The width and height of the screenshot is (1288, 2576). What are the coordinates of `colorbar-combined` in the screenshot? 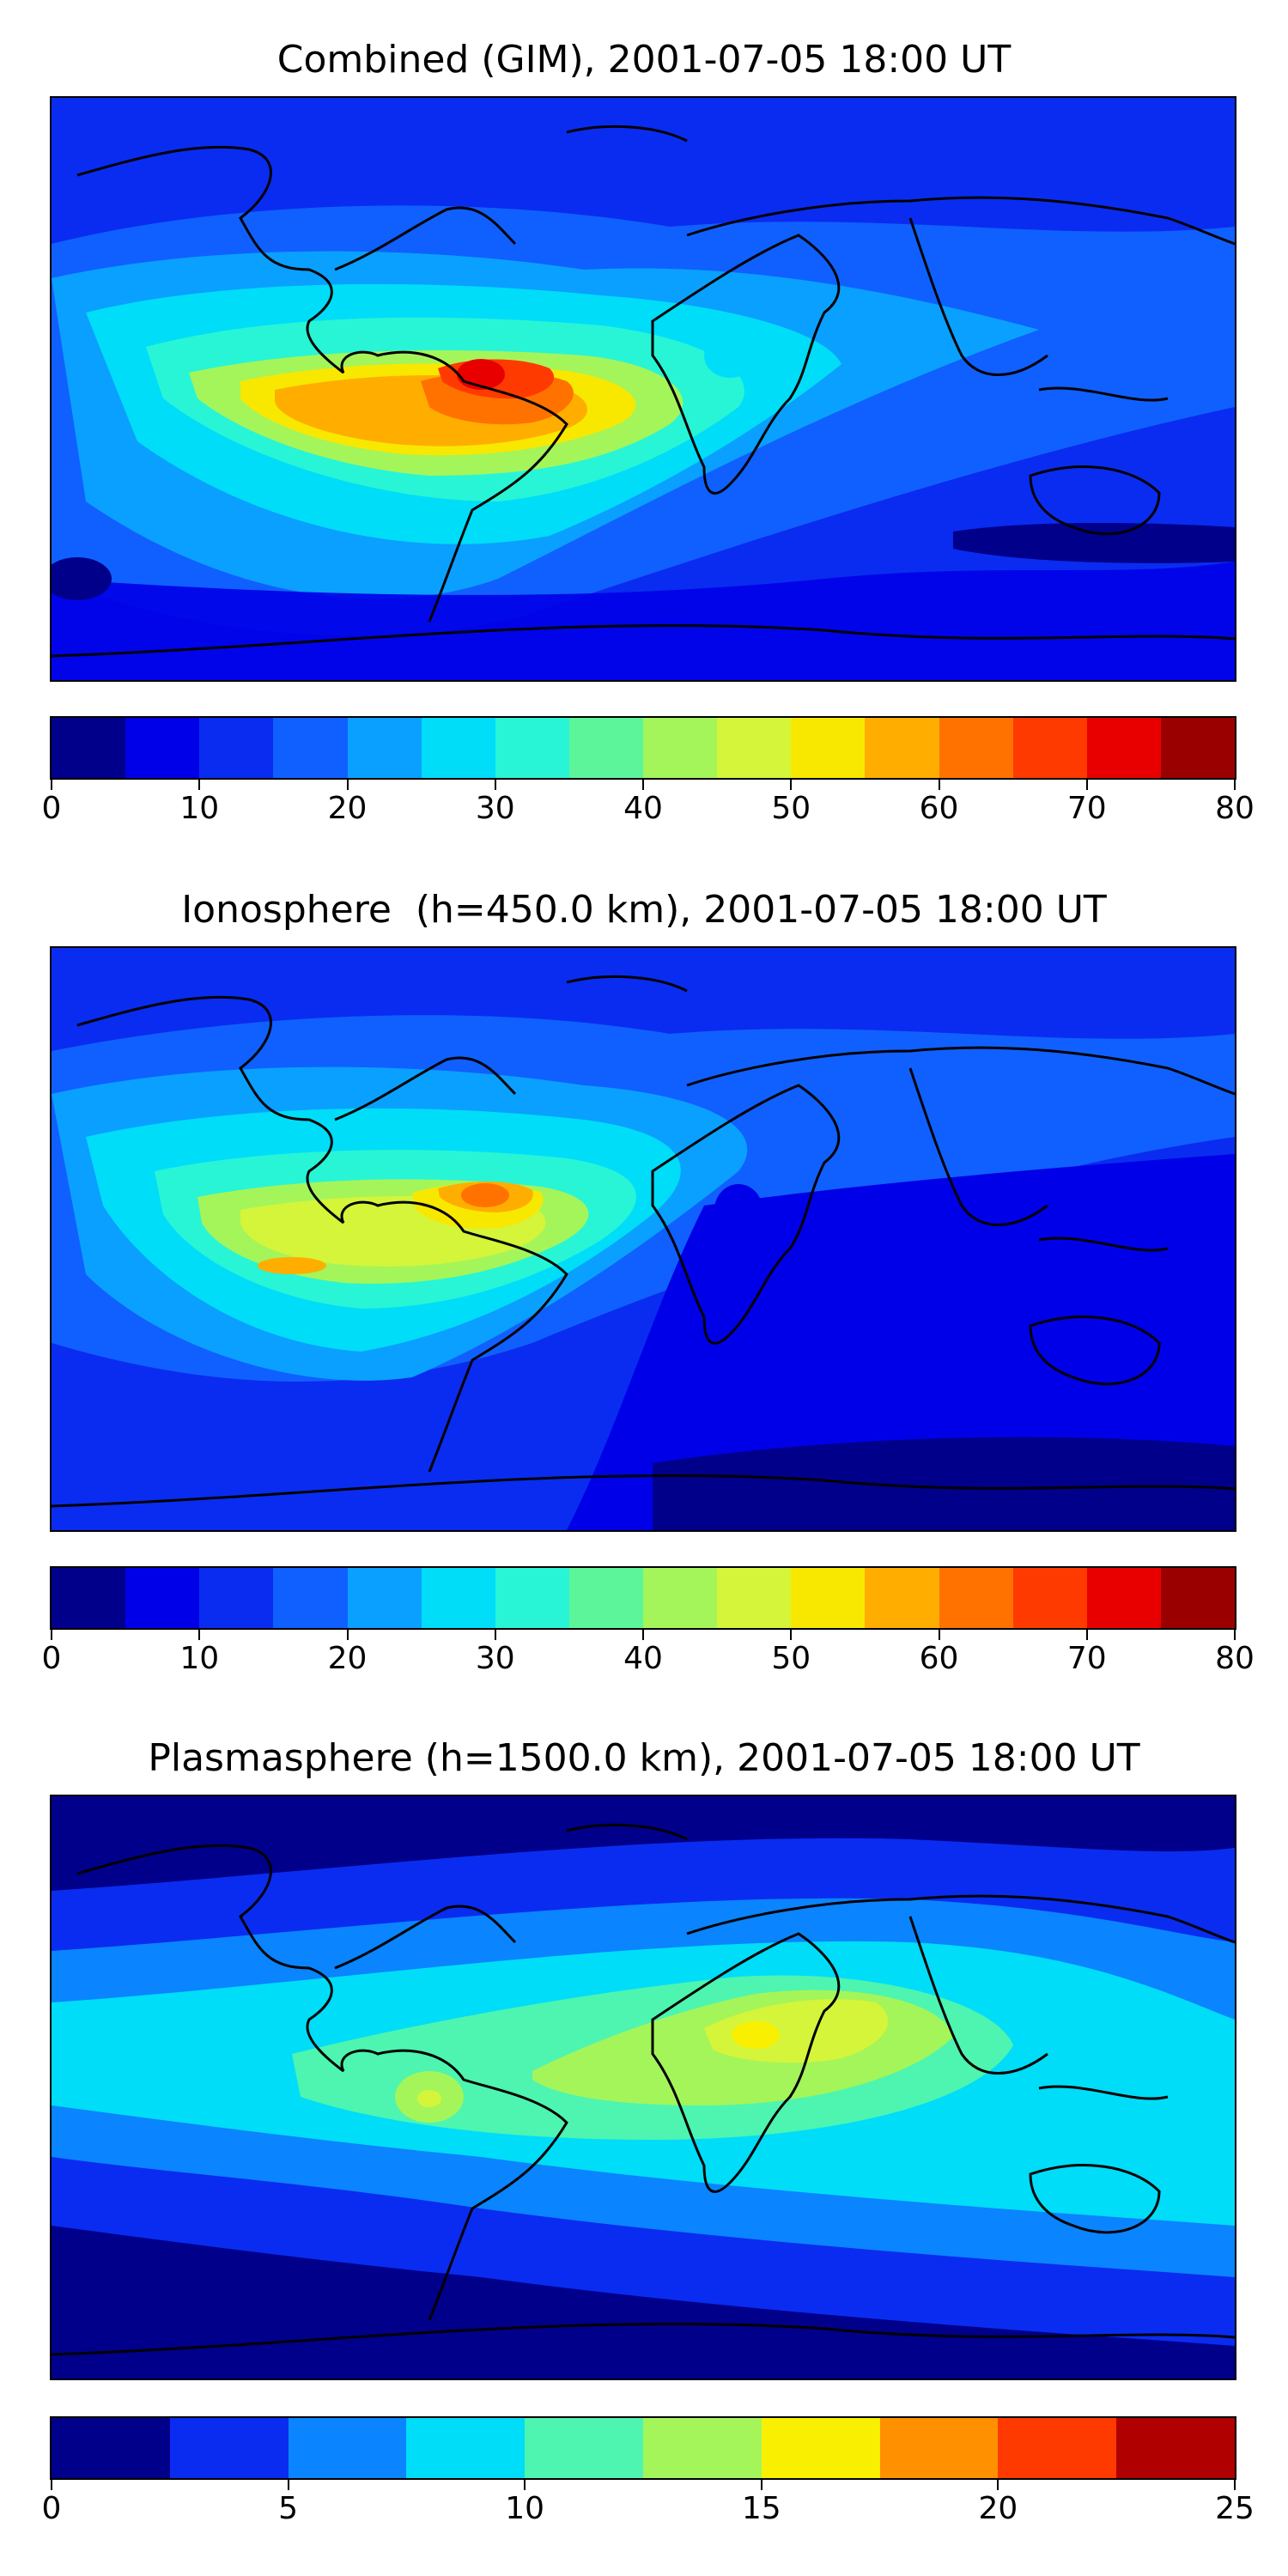 It's located at (643, 748).